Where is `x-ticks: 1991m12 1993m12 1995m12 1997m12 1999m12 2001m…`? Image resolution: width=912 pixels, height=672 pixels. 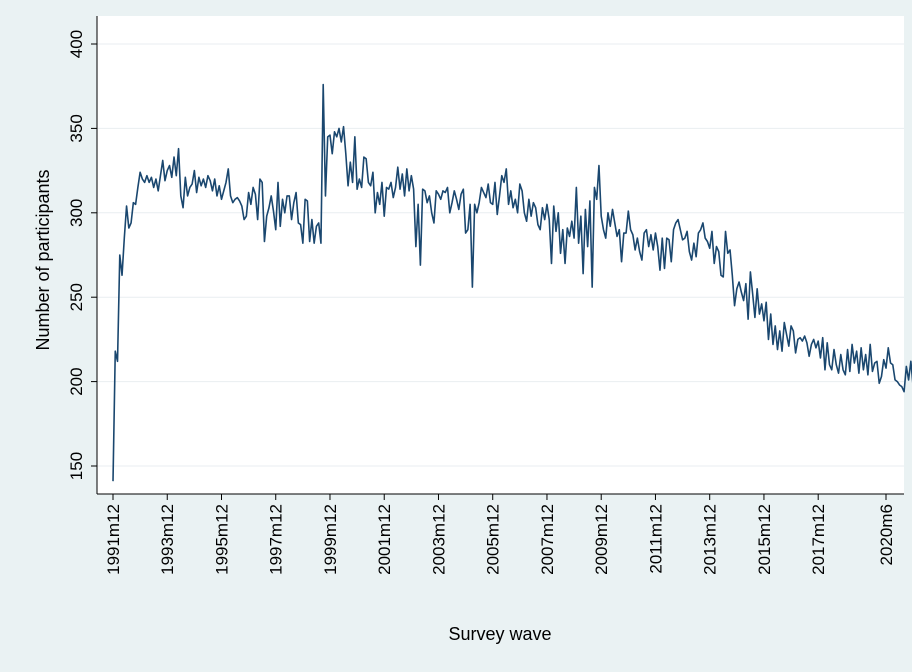
x-ticks: 1991m12 1993m12 1995m12 1997m12 1999m12 2001m… is located at coordinates (500, 534).